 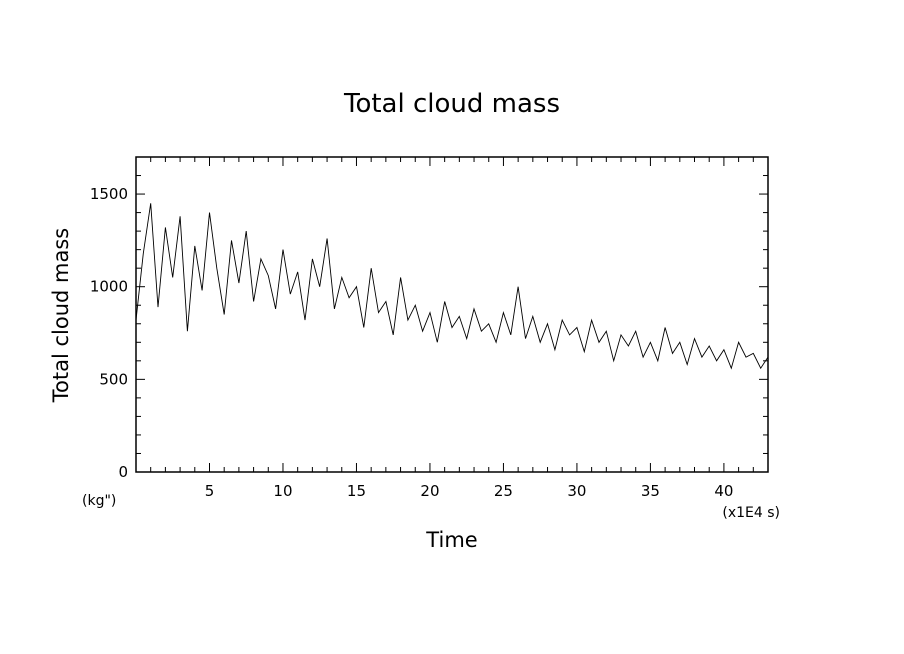 What do you see at coordinates (61, 315) in the screenshot?
I see `y-axis-label: Total cloud mass` at bounding box center [61, 315].